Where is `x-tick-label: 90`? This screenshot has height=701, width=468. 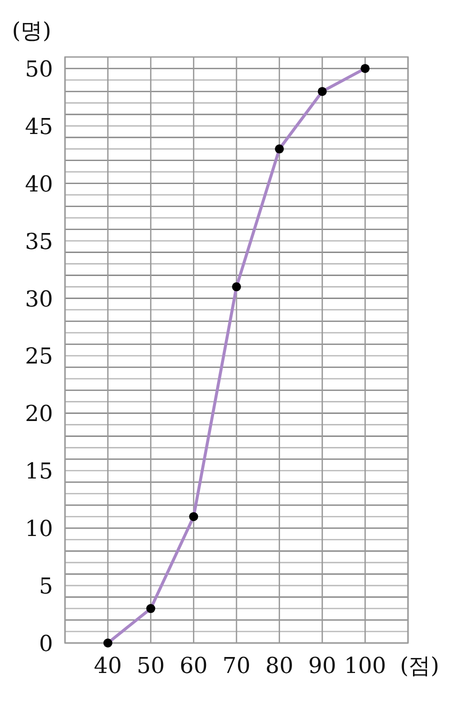 x-tick-label: 90 is located at coordinates (322, 666).